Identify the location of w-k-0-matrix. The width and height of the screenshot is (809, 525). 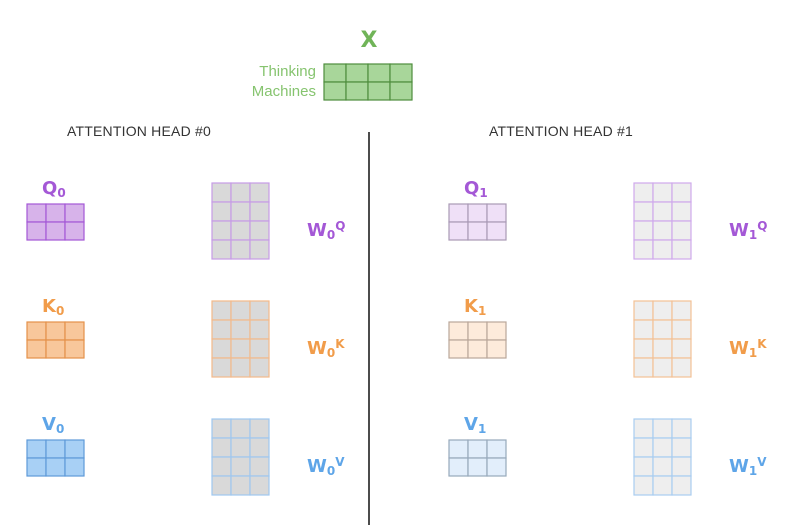
(240, 339).